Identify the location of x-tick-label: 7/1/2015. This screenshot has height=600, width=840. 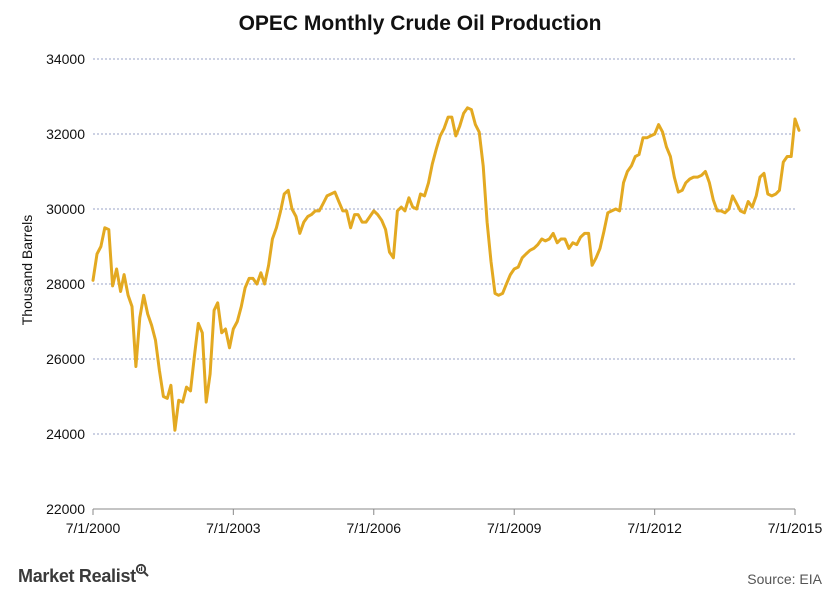
(795, 528).